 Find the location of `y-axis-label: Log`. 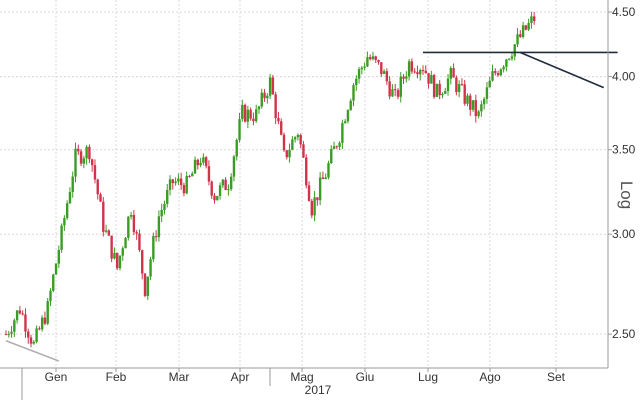

y-axis-label: Log is located at coordinates (626, 195).